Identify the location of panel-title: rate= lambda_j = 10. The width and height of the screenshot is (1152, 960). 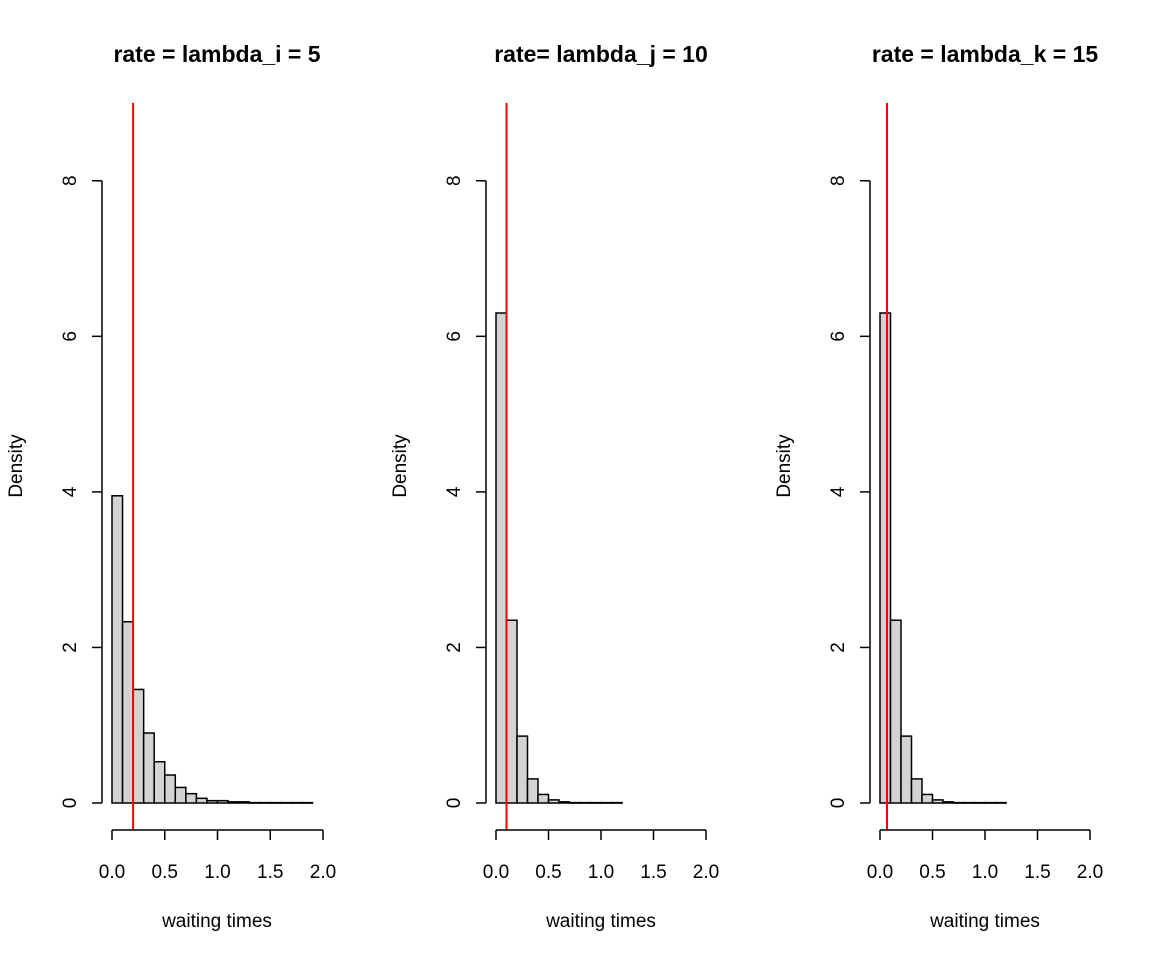
(601, 54).